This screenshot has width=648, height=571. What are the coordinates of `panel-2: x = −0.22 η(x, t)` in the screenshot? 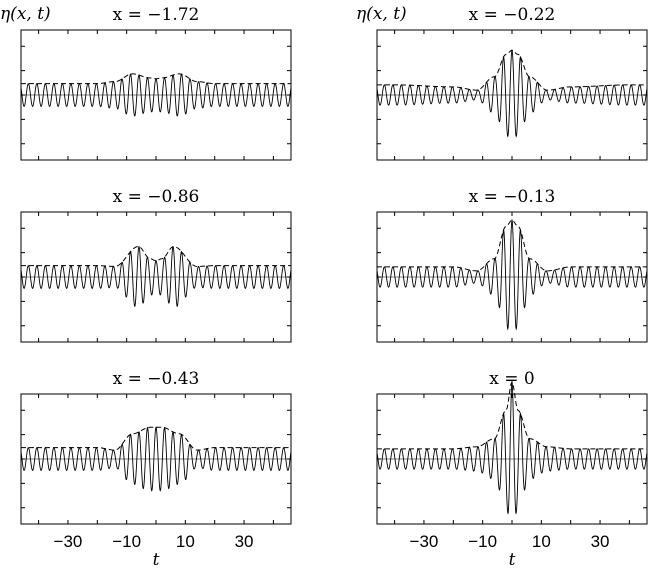 It's located at (502, 82).